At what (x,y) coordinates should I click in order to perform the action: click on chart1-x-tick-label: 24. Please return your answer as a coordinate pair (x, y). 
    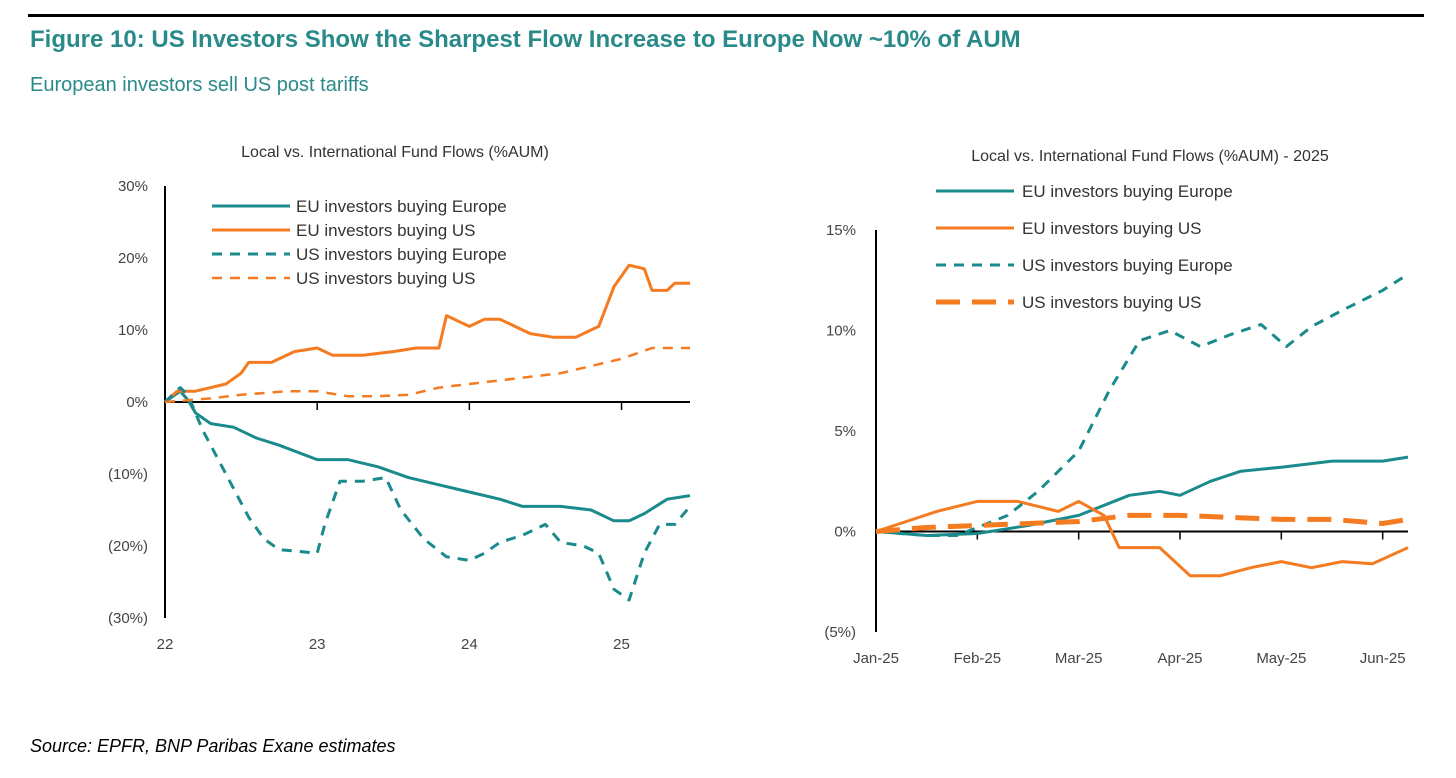
    Looking at the image, I should click on (469, 644).